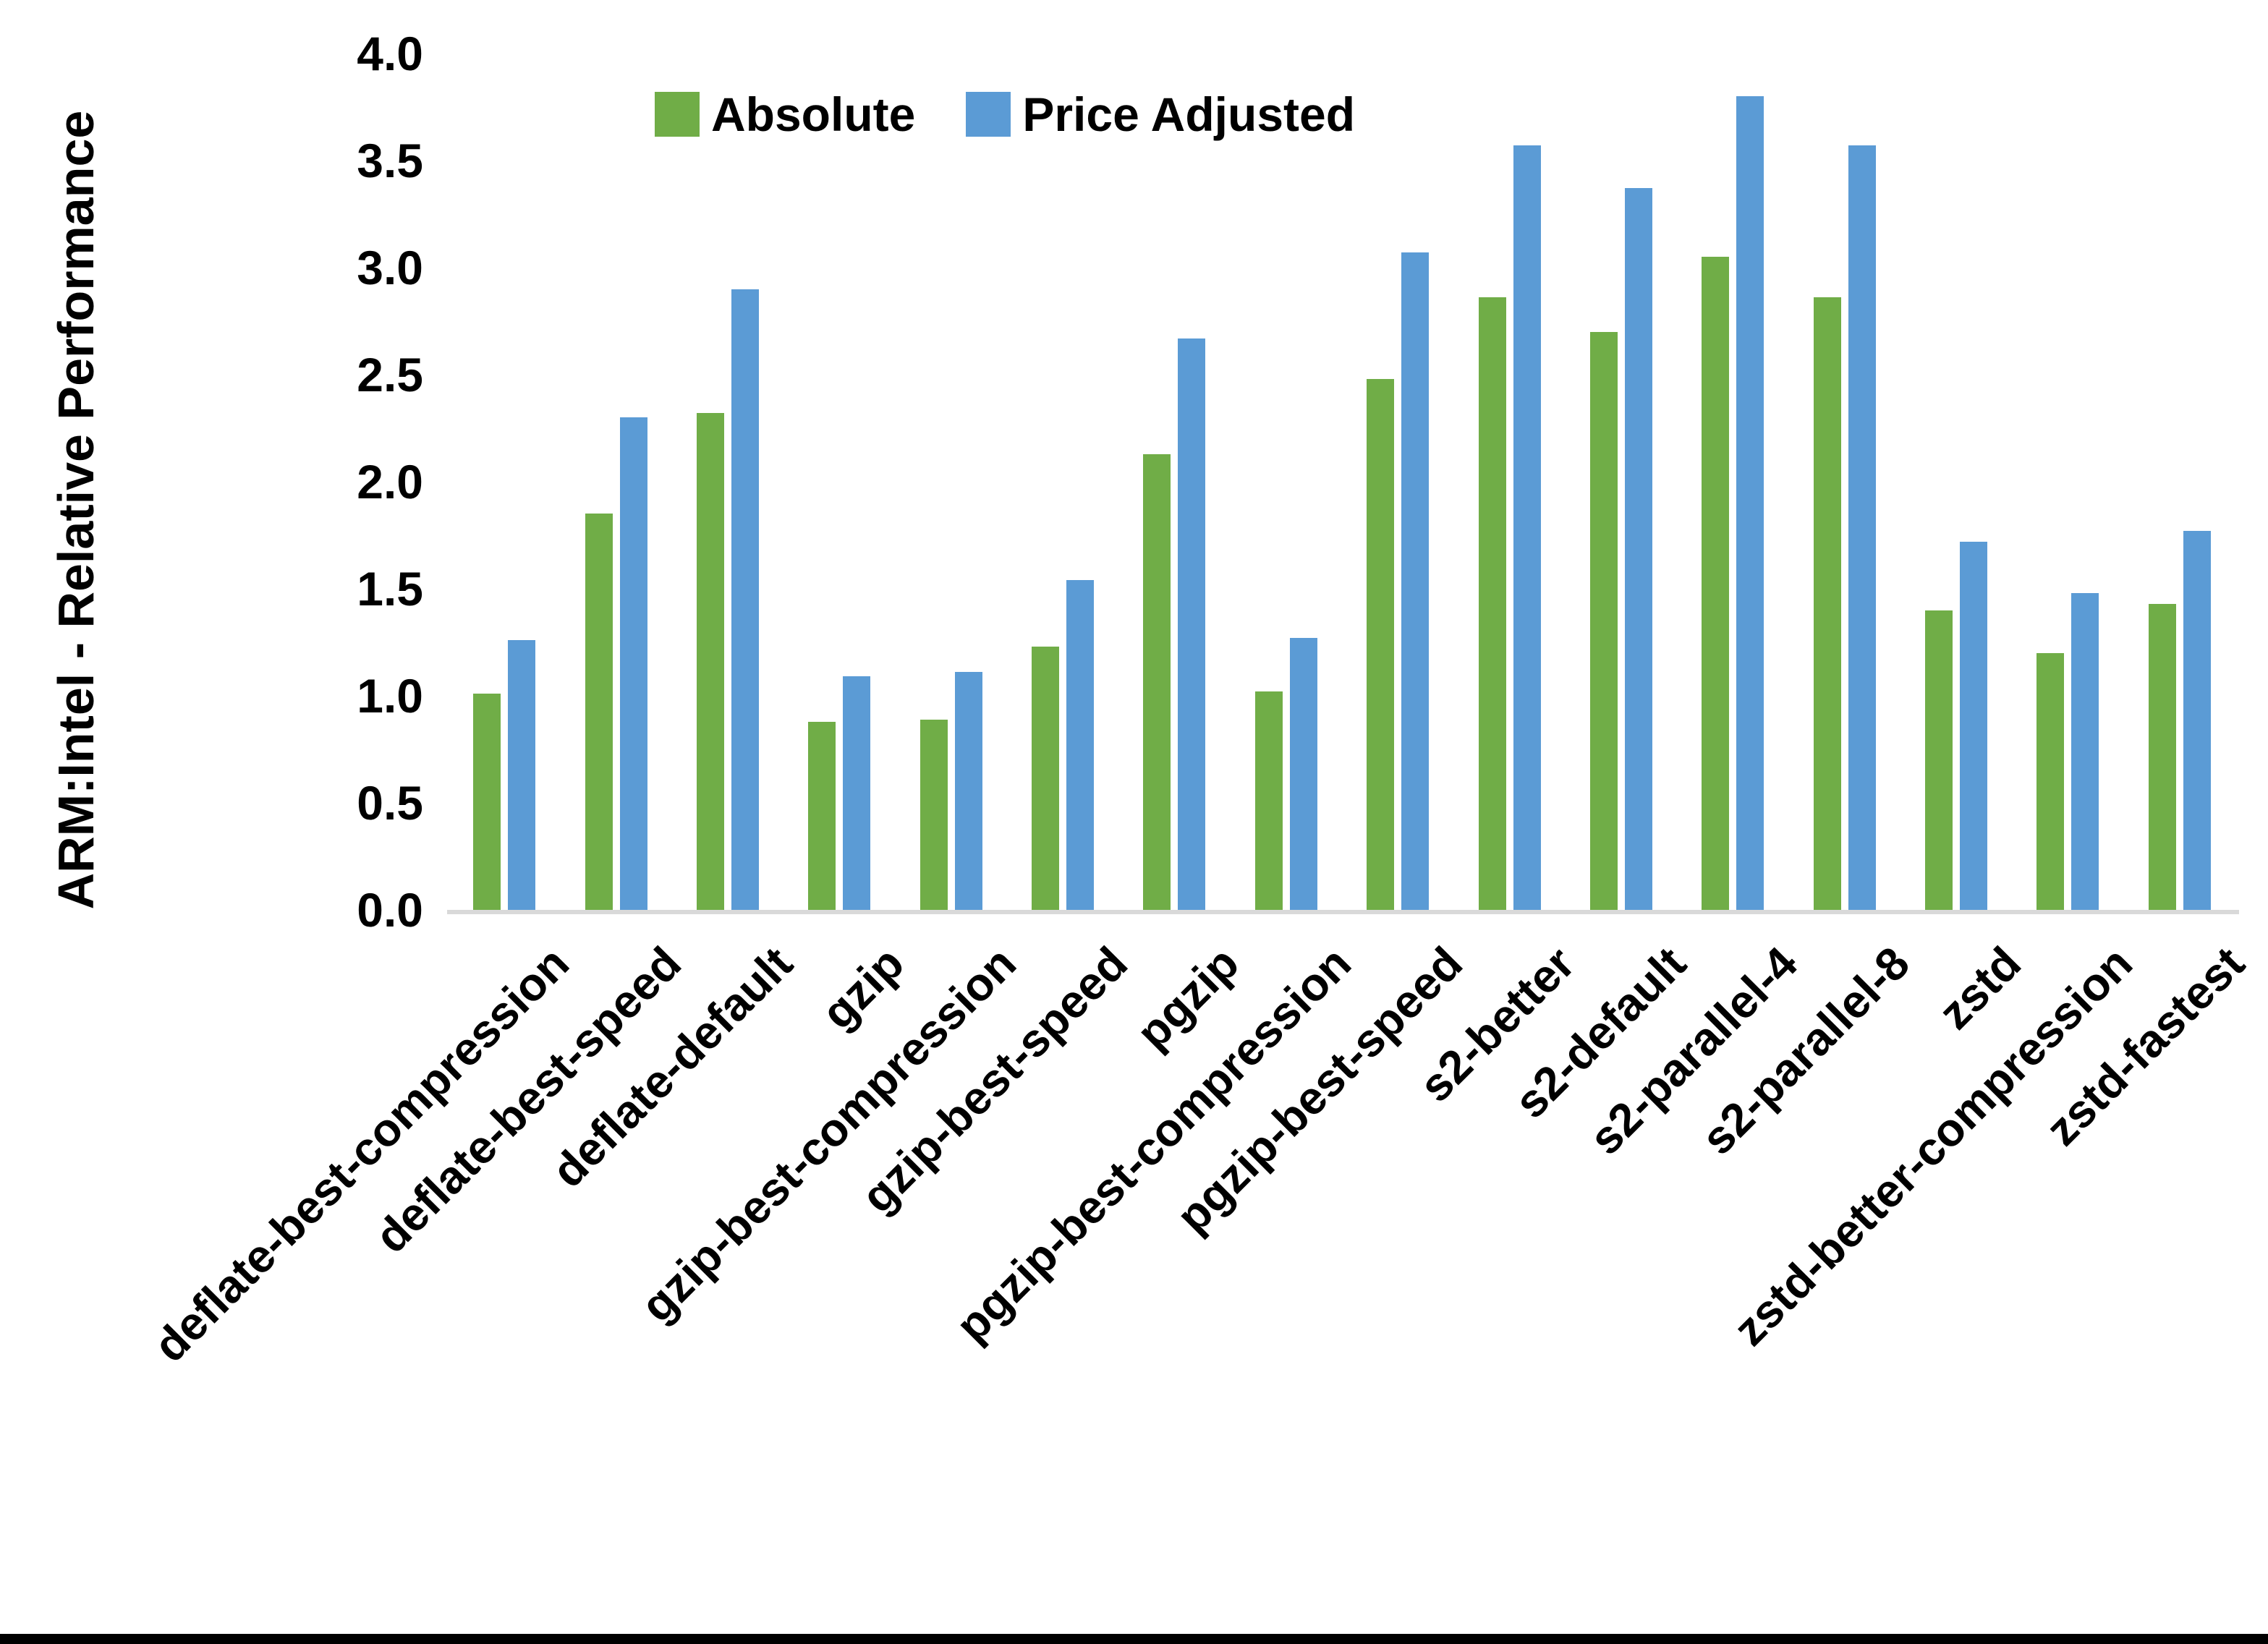 This screenshot has width=2268, height=1644. What do you see at coordinates (745, 599) in the screenshot?
I see `bar-price-adjusted-deflate-default` at bounding box center [745, 599].